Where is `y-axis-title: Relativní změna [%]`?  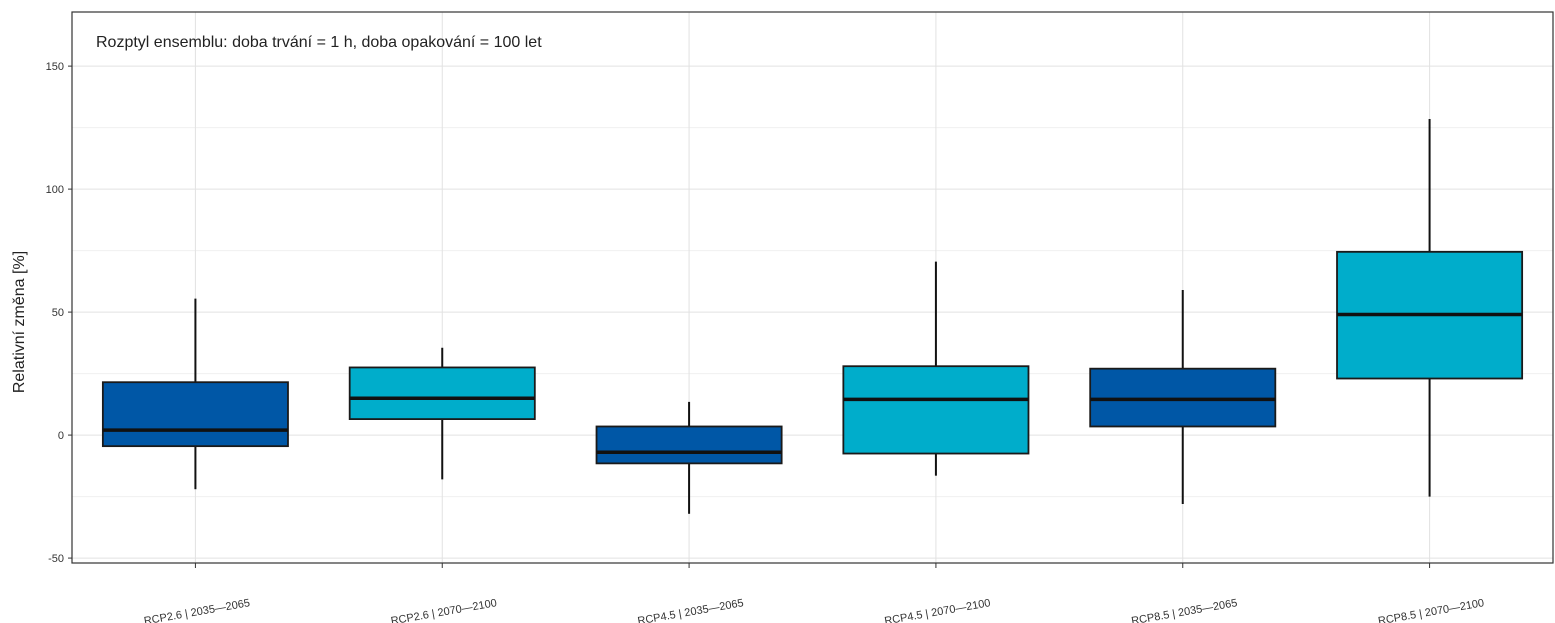 y-axis-title: Relativní změna [%] is located at coordinates (19, 322).